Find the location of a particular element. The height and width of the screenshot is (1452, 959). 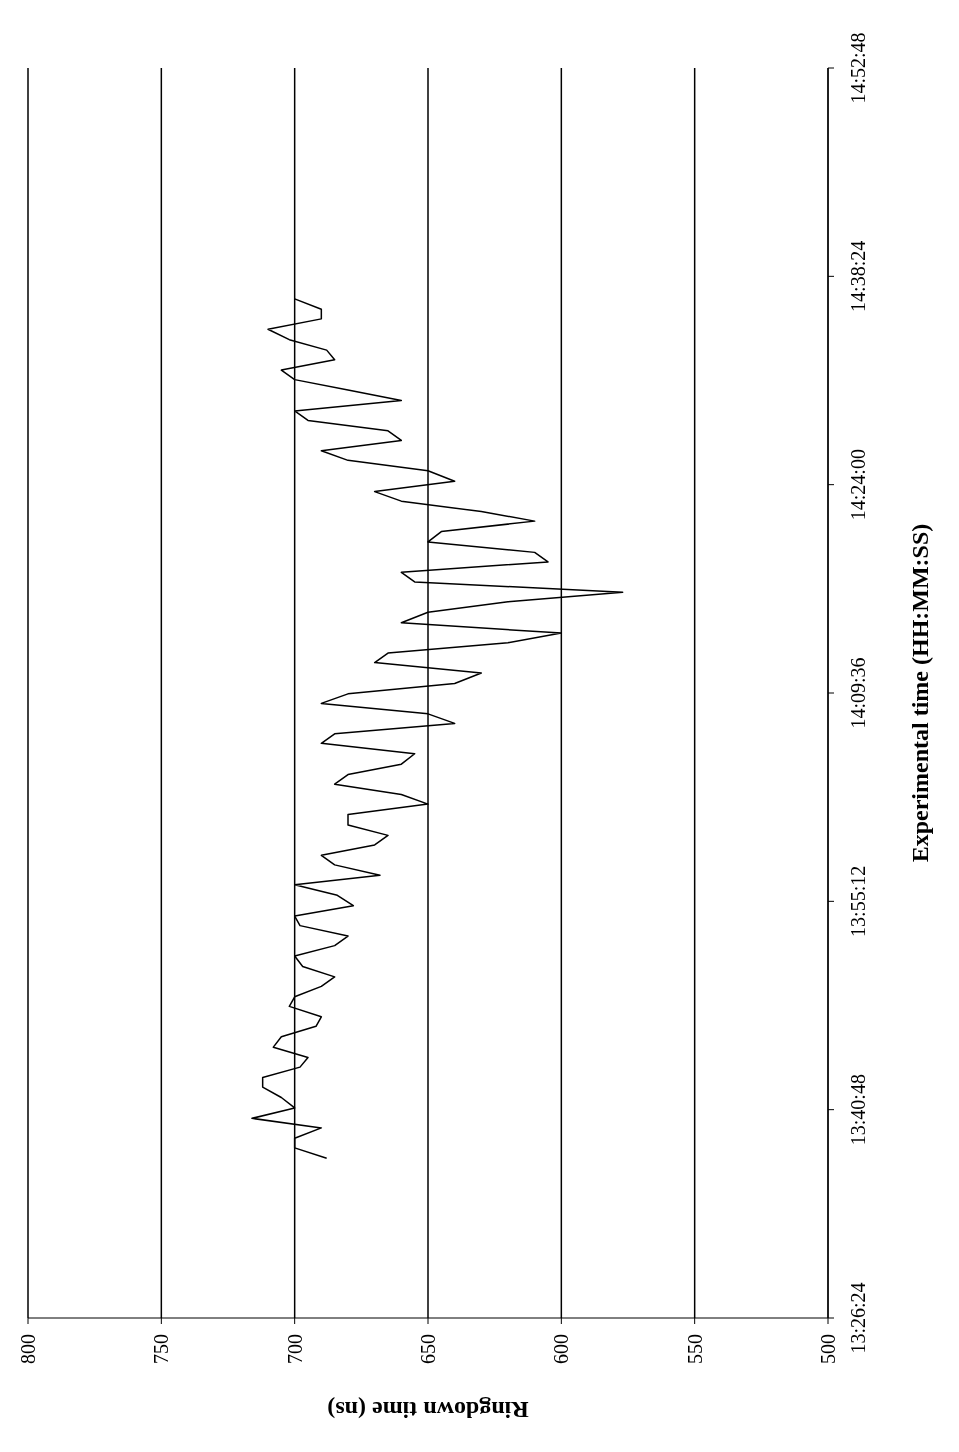

x-axis-title: Ringdown time (ns) is located at coordinates (428, 1410).